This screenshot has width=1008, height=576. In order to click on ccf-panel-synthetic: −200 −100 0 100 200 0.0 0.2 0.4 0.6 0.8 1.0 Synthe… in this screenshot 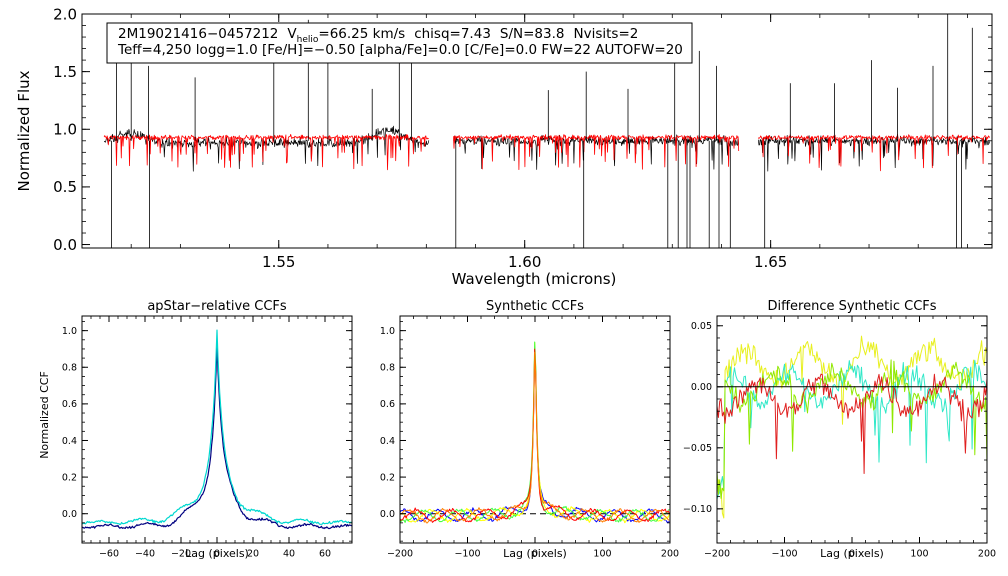, I will do `click(529, 429)`.